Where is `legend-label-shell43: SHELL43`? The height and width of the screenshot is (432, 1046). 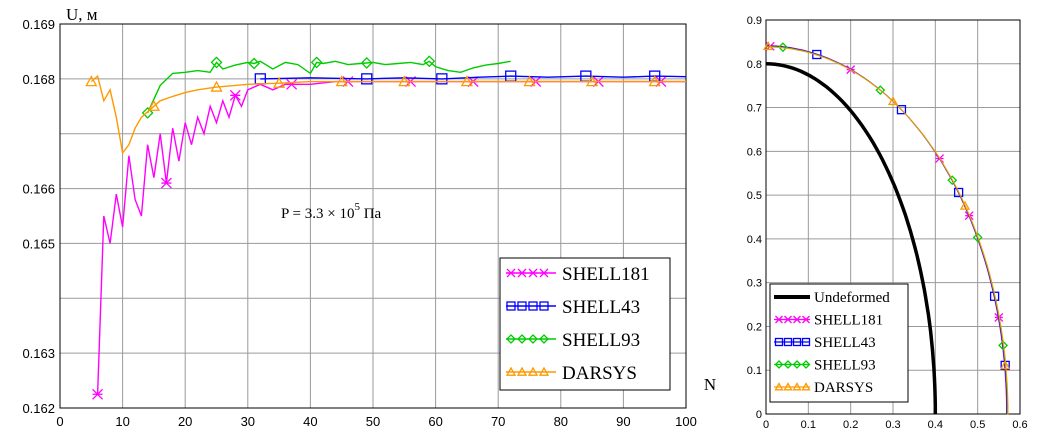 legend-label-shell43: SHELL43 is located at coordinates (845, 343).